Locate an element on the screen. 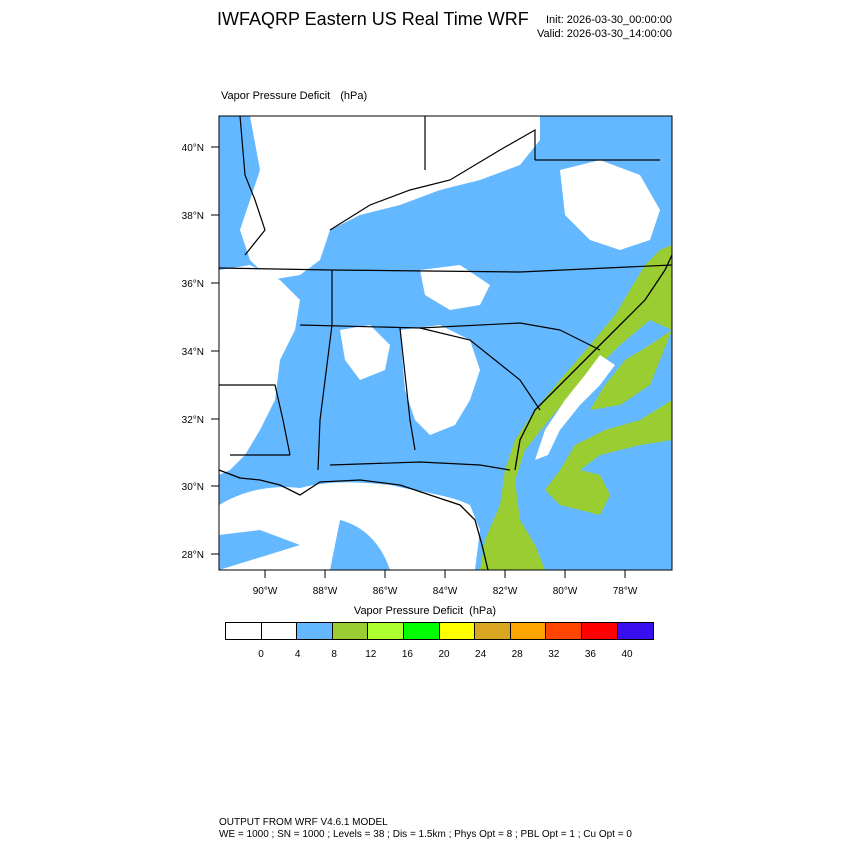 Image resolution: width=850 pixels, height=850 pixels. footer-line-1: OUTPUT FROM WRF V4.6.1 MODEL is located at coordinates (303, 822).